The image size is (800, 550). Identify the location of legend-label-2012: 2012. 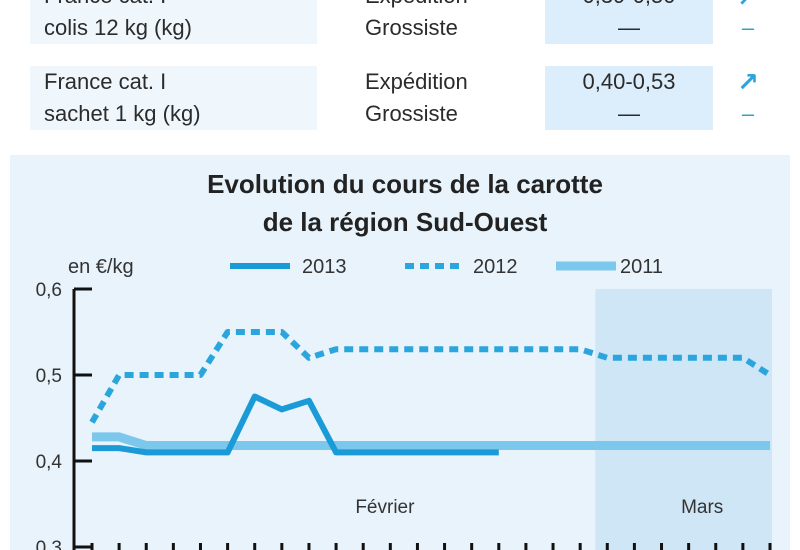
(495, 267).